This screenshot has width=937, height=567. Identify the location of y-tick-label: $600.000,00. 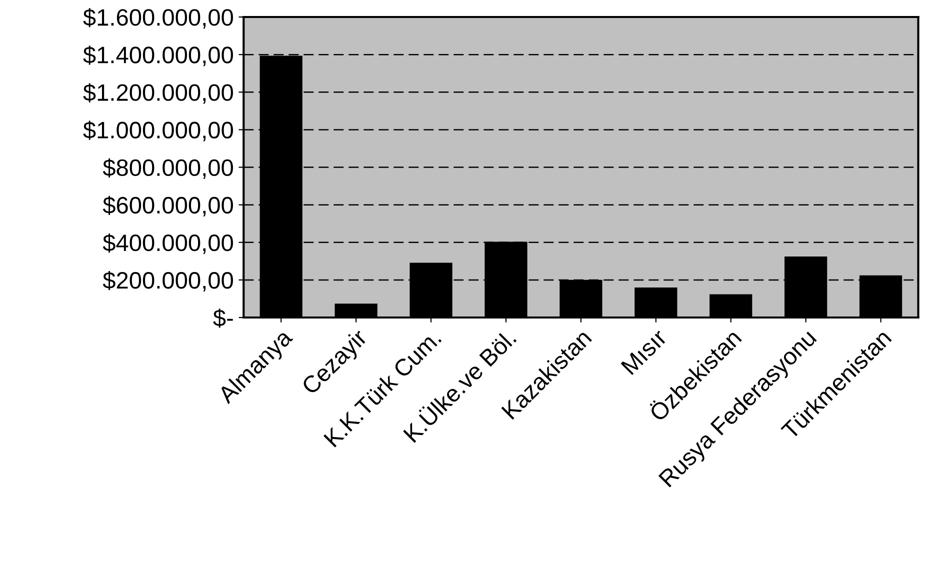
(167, 206).